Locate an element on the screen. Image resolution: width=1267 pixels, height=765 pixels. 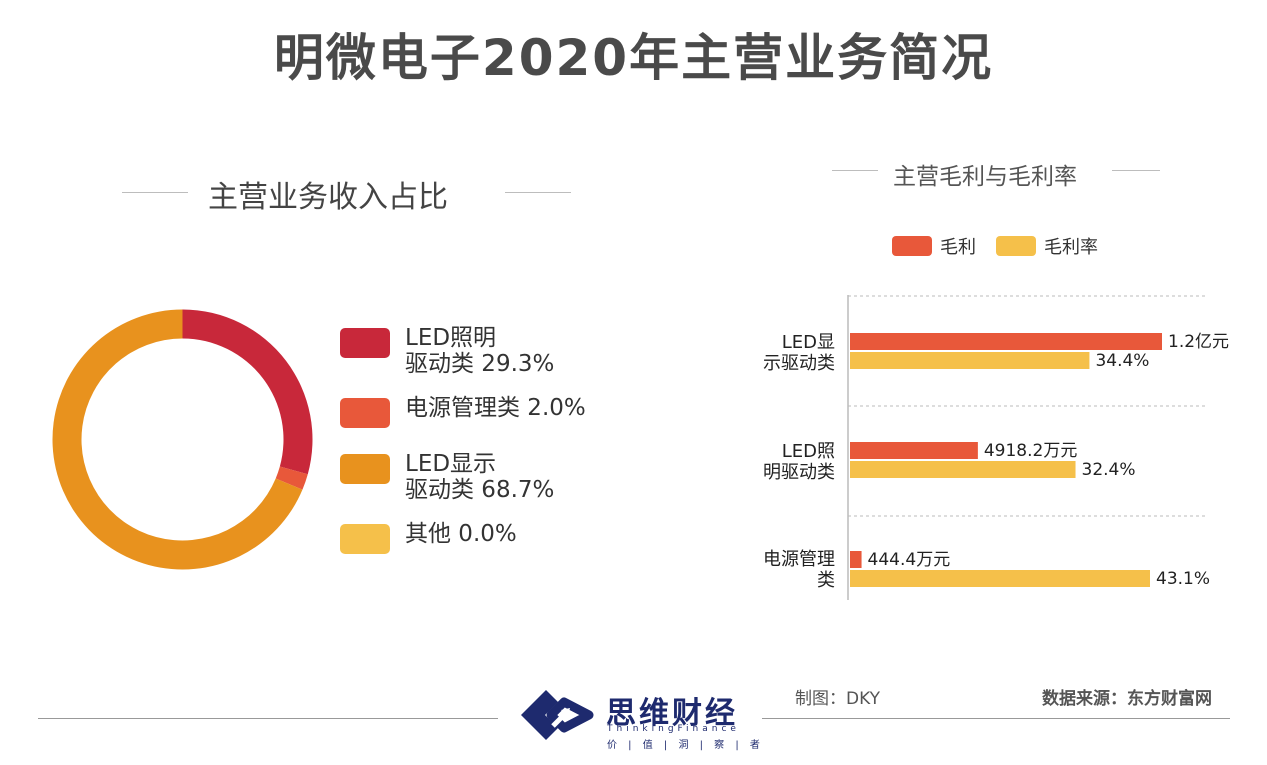
section-rule-left-b is located at coordinates (538, 192).